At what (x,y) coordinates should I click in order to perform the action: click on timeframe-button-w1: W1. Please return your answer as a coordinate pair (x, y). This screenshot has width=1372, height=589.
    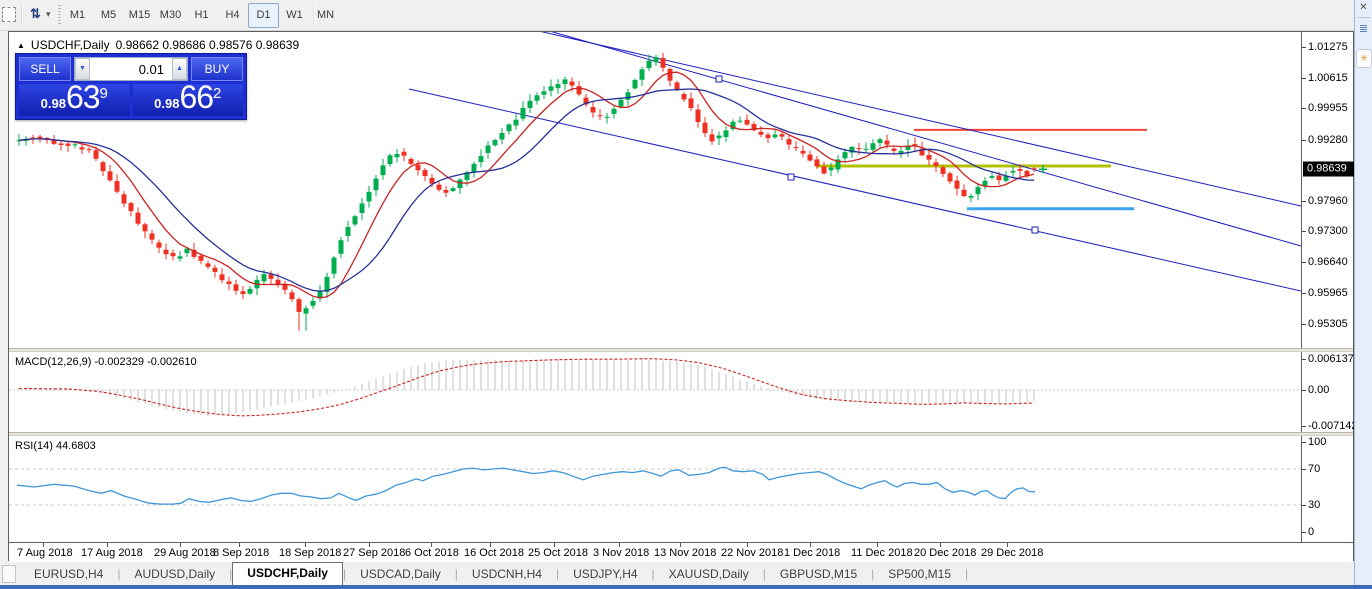
    Looking at the image, I should click on (294, 15).